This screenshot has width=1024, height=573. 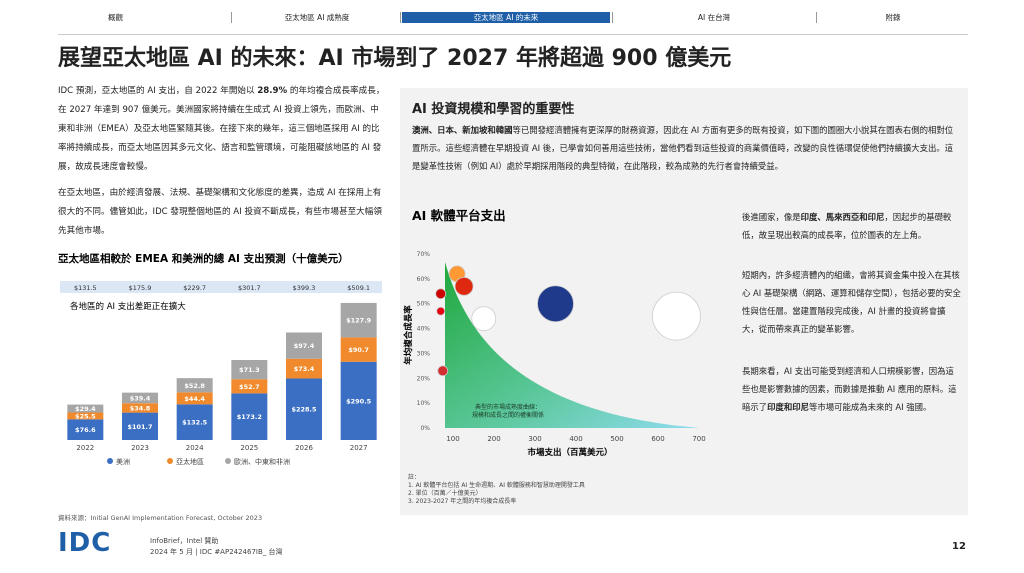 I want to click on value-label: $44.4, so click(x=194, y=399).